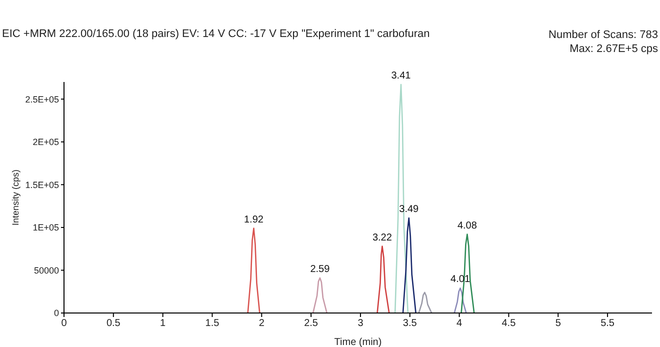 The height and width of the screenshot is (347, 660). I want to click on x-tick-label: 5, so click(558, 324).